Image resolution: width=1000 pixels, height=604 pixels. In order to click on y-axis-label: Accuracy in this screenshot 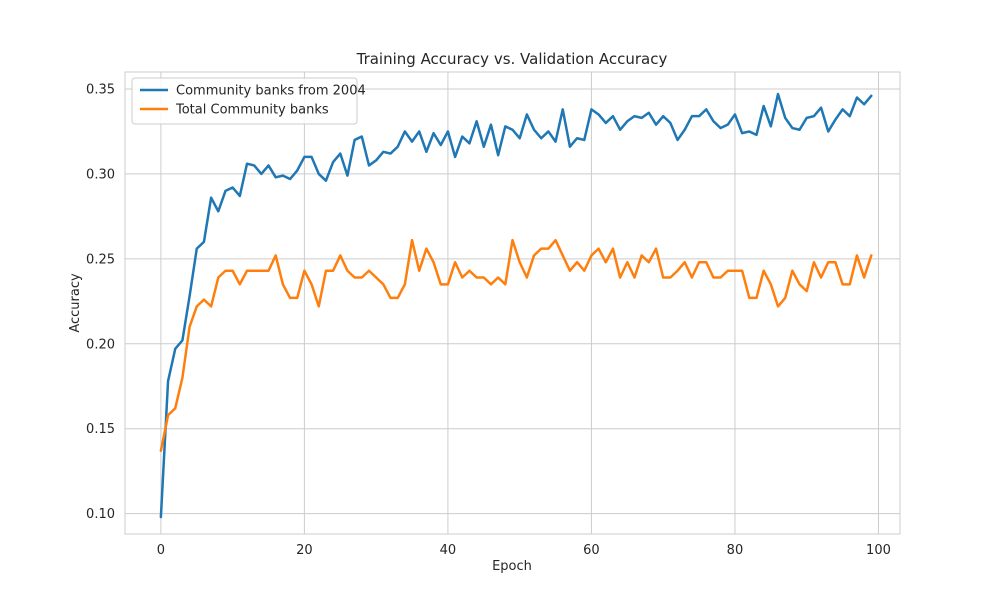, I will do `click(75, 303)`.